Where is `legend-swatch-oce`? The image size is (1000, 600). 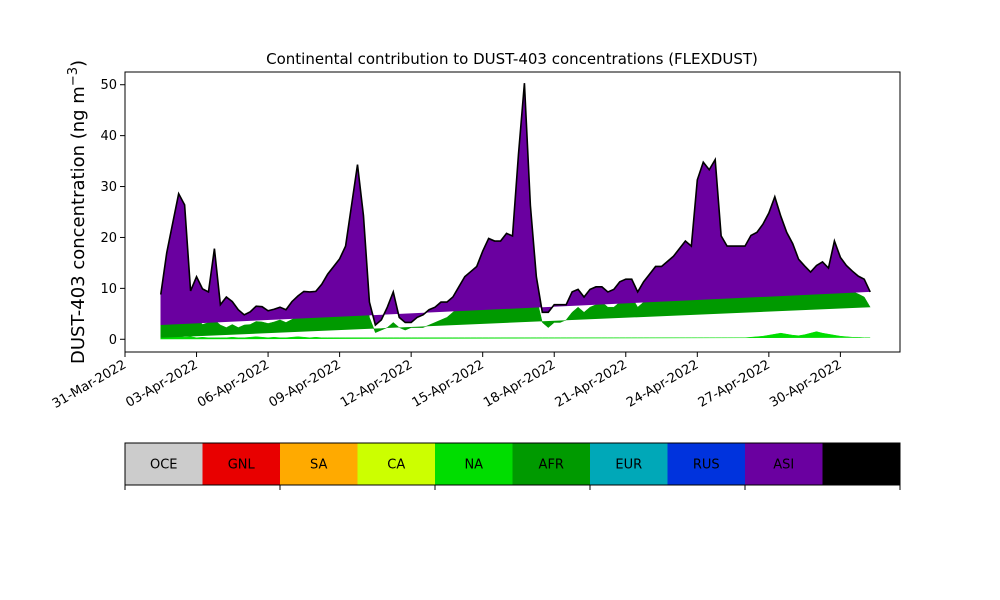 legend-swatch-oce is located at coordinates (164, 464).